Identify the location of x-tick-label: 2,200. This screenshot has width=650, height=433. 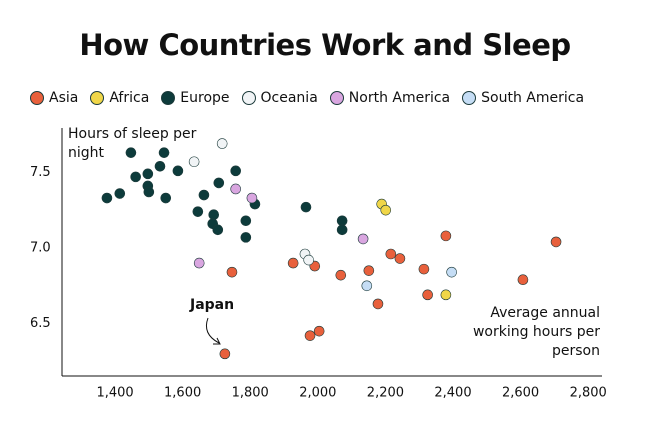
(385, 393).